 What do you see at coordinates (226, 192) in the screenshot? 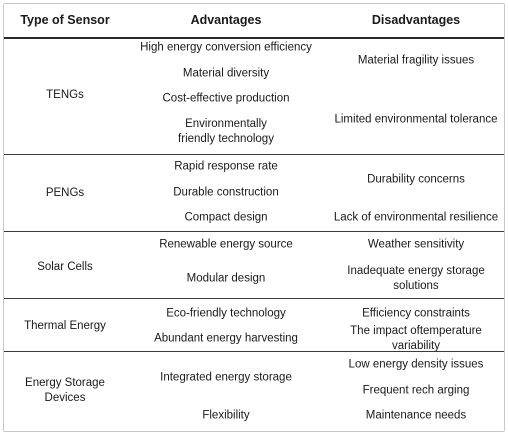
I see `advantage-cell: Durable construction` at bounding box center [226, 192].